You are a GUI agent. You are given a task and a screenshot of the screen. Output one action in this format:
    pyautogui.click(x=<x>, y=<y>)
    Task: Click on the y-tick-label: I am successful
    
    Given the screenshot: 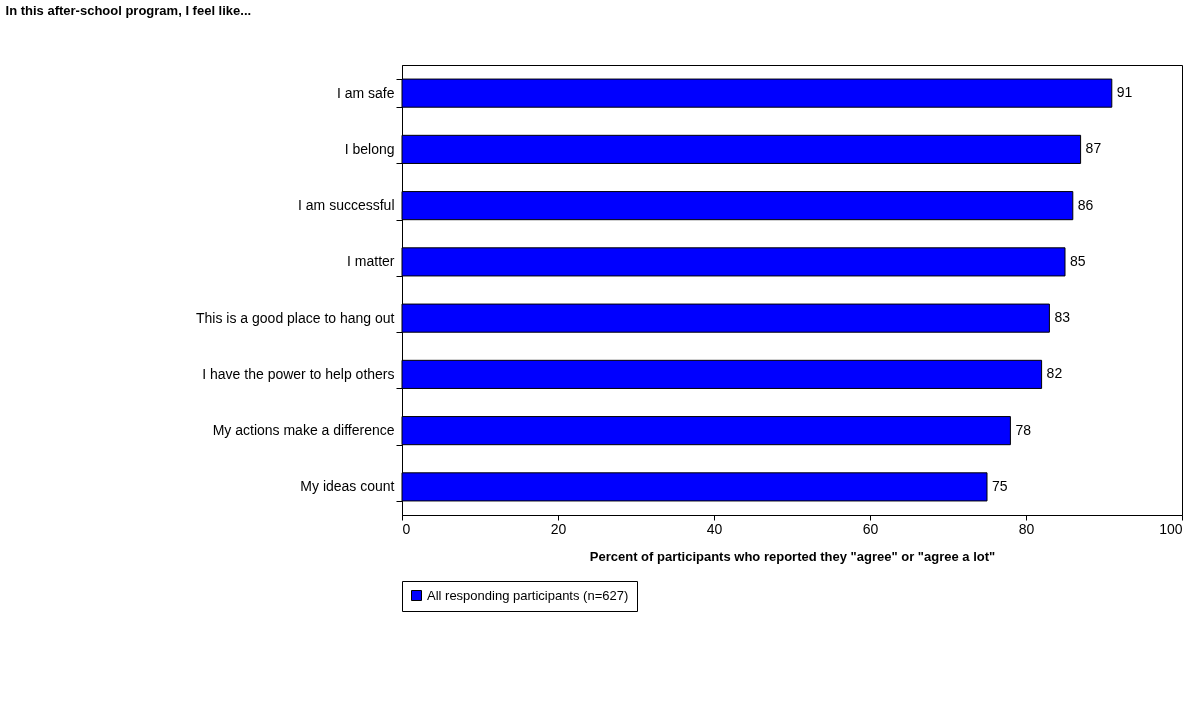 What is the action you would take?
    pyautogui.click(x=346, y=205)
    